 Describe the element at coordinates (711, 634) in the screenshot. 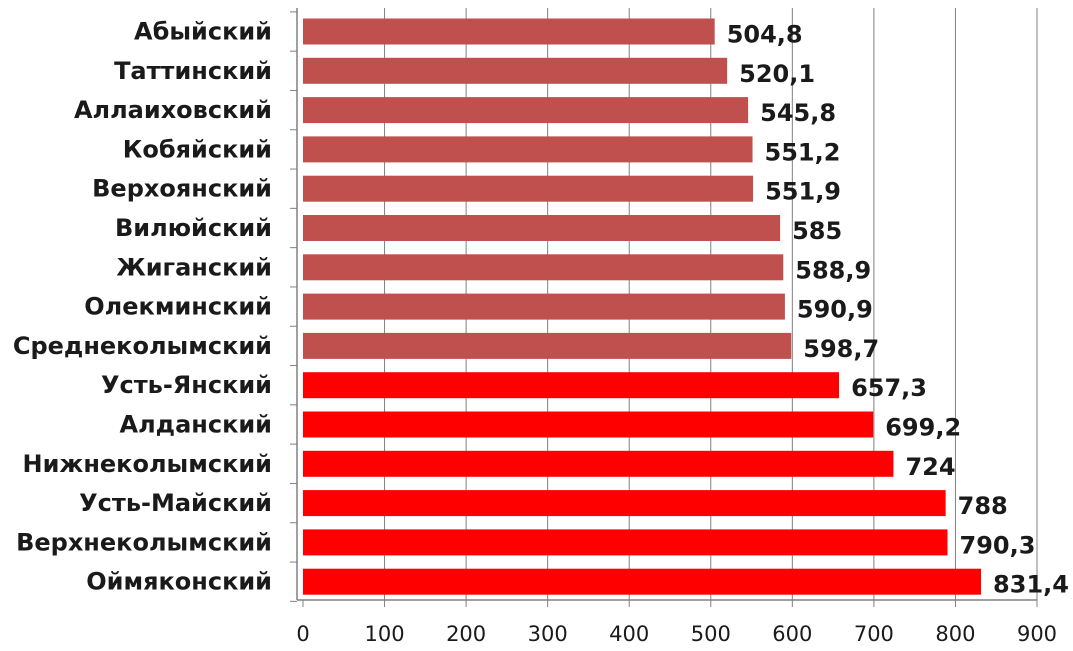

I see `x-tick-label-500: 500` at that location.